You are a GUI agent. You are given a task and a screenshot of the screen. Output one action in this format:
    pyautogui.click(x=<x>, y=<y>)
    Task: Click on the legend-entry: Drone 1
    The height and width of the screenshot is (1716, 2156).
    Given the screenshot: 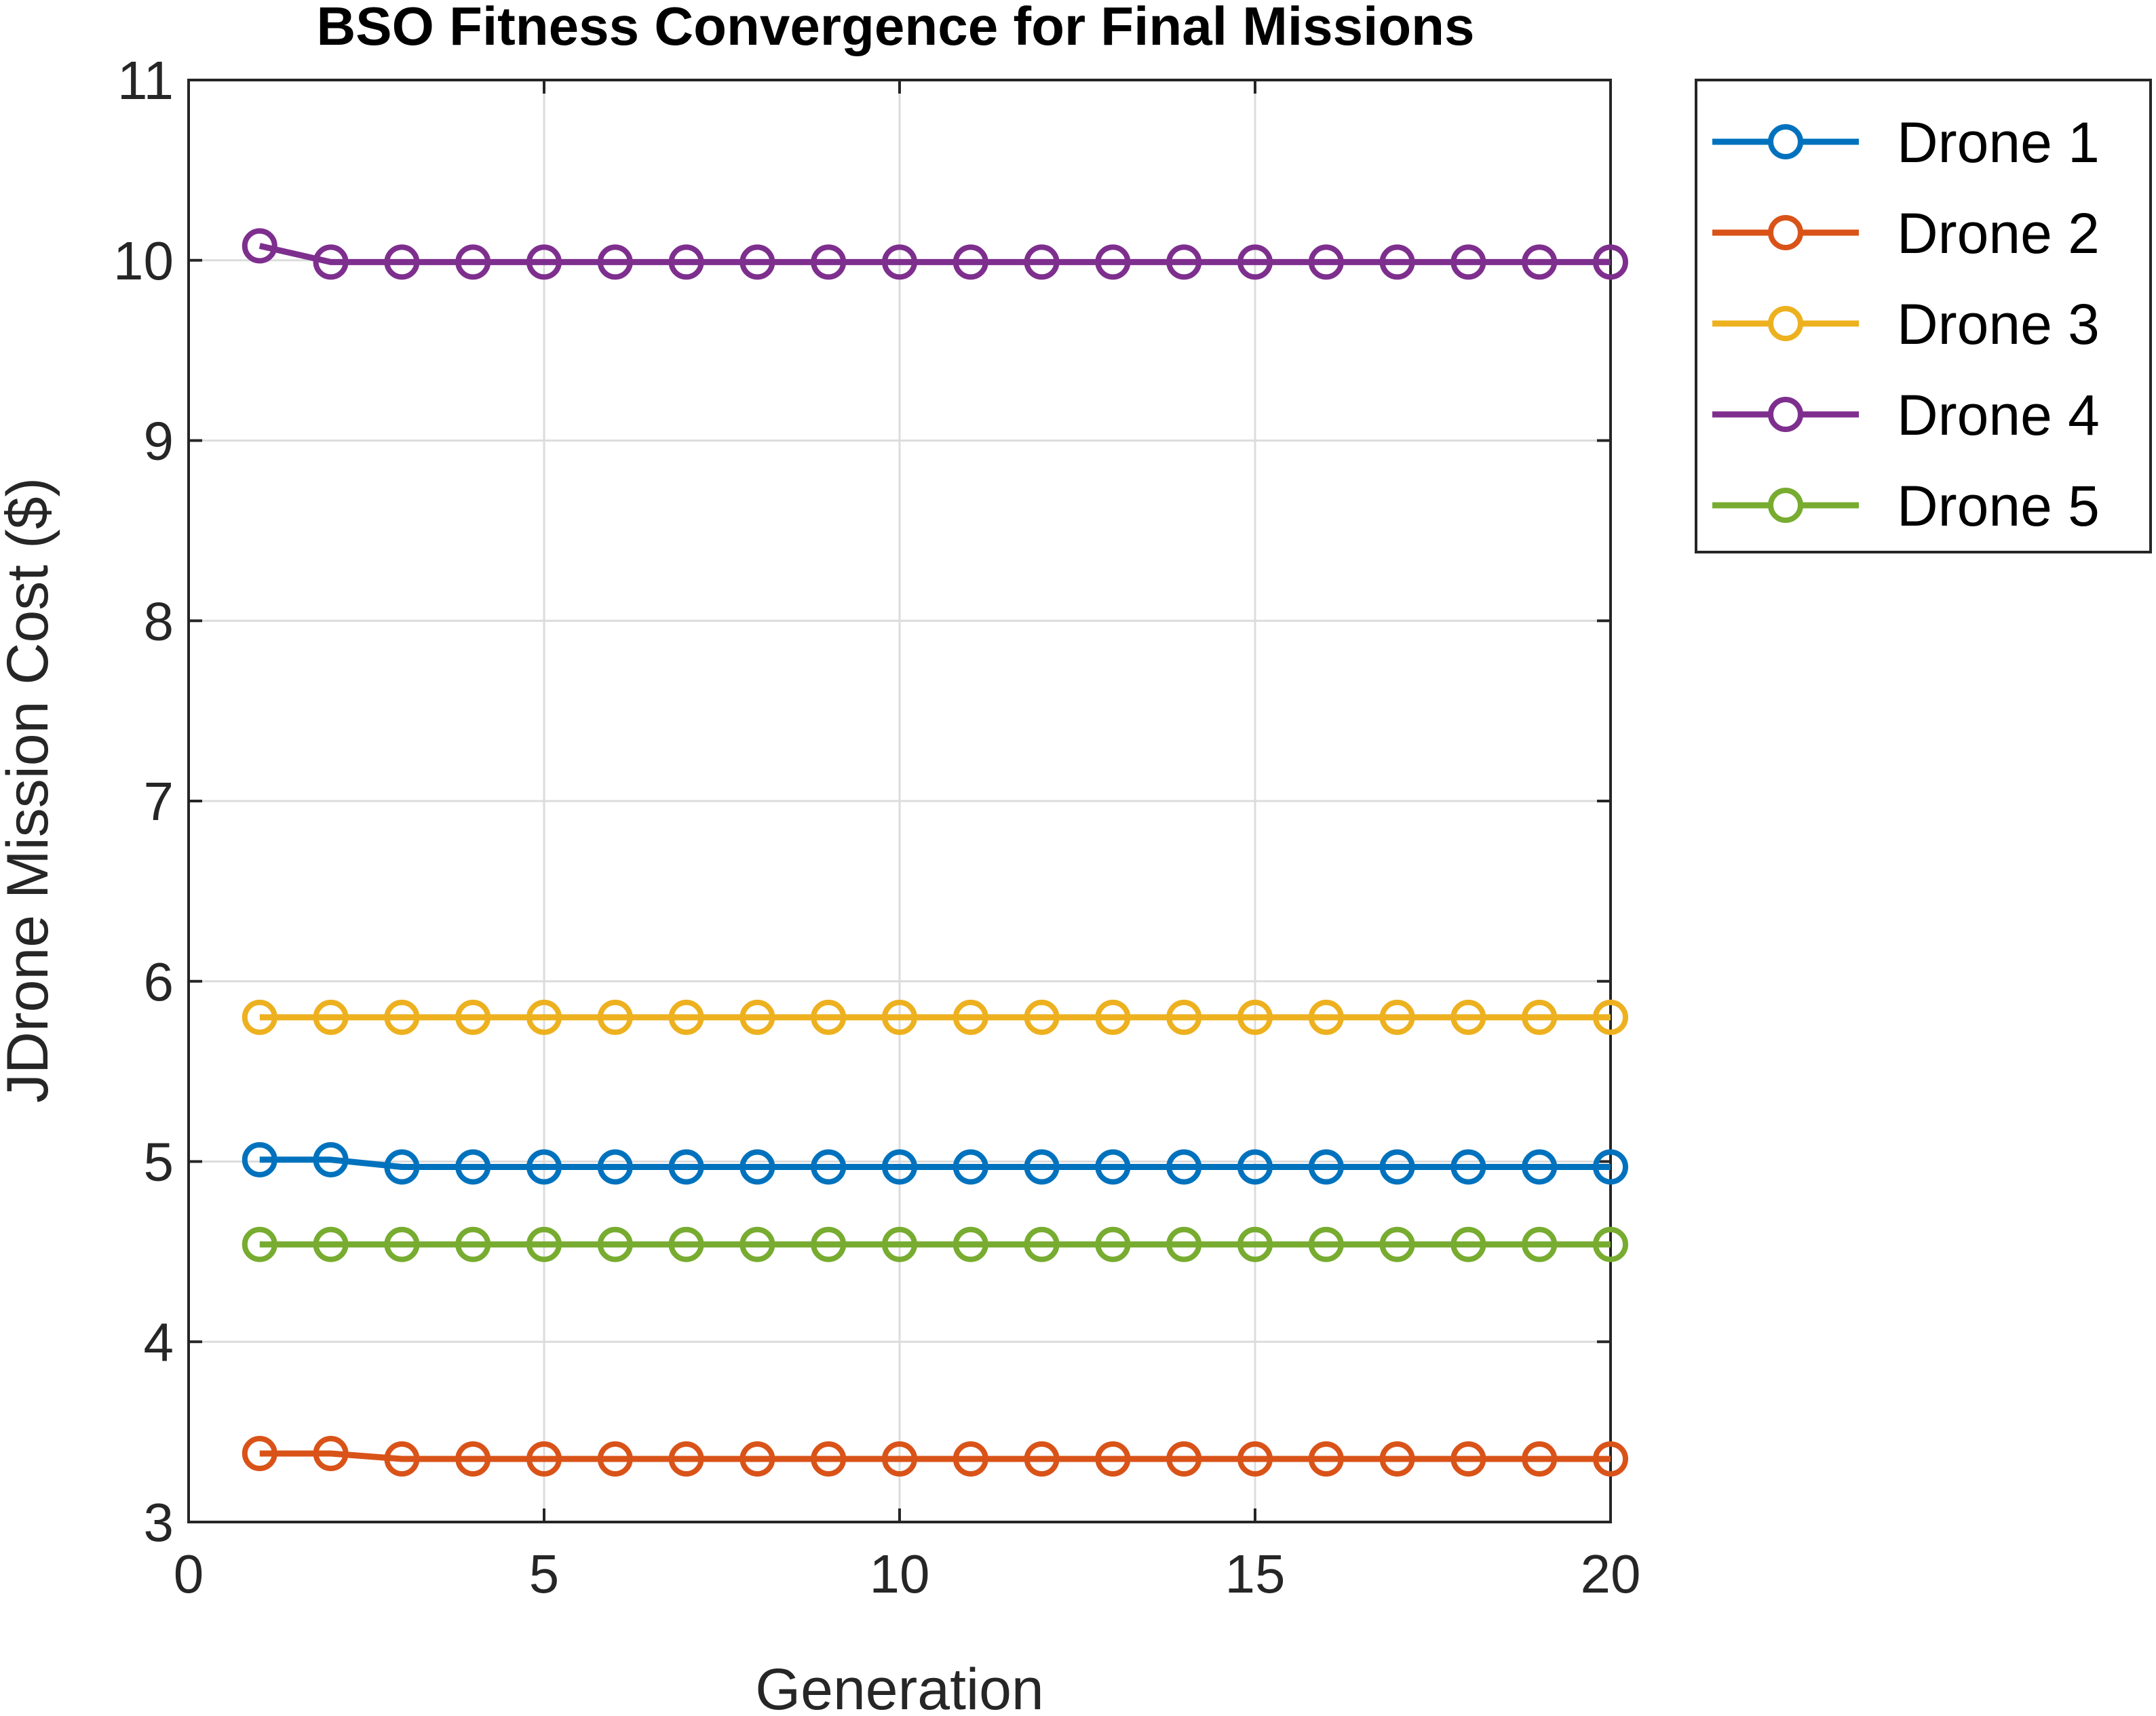 What is the action you would take?
    pyautogui.click(x=1906, y=142)
    